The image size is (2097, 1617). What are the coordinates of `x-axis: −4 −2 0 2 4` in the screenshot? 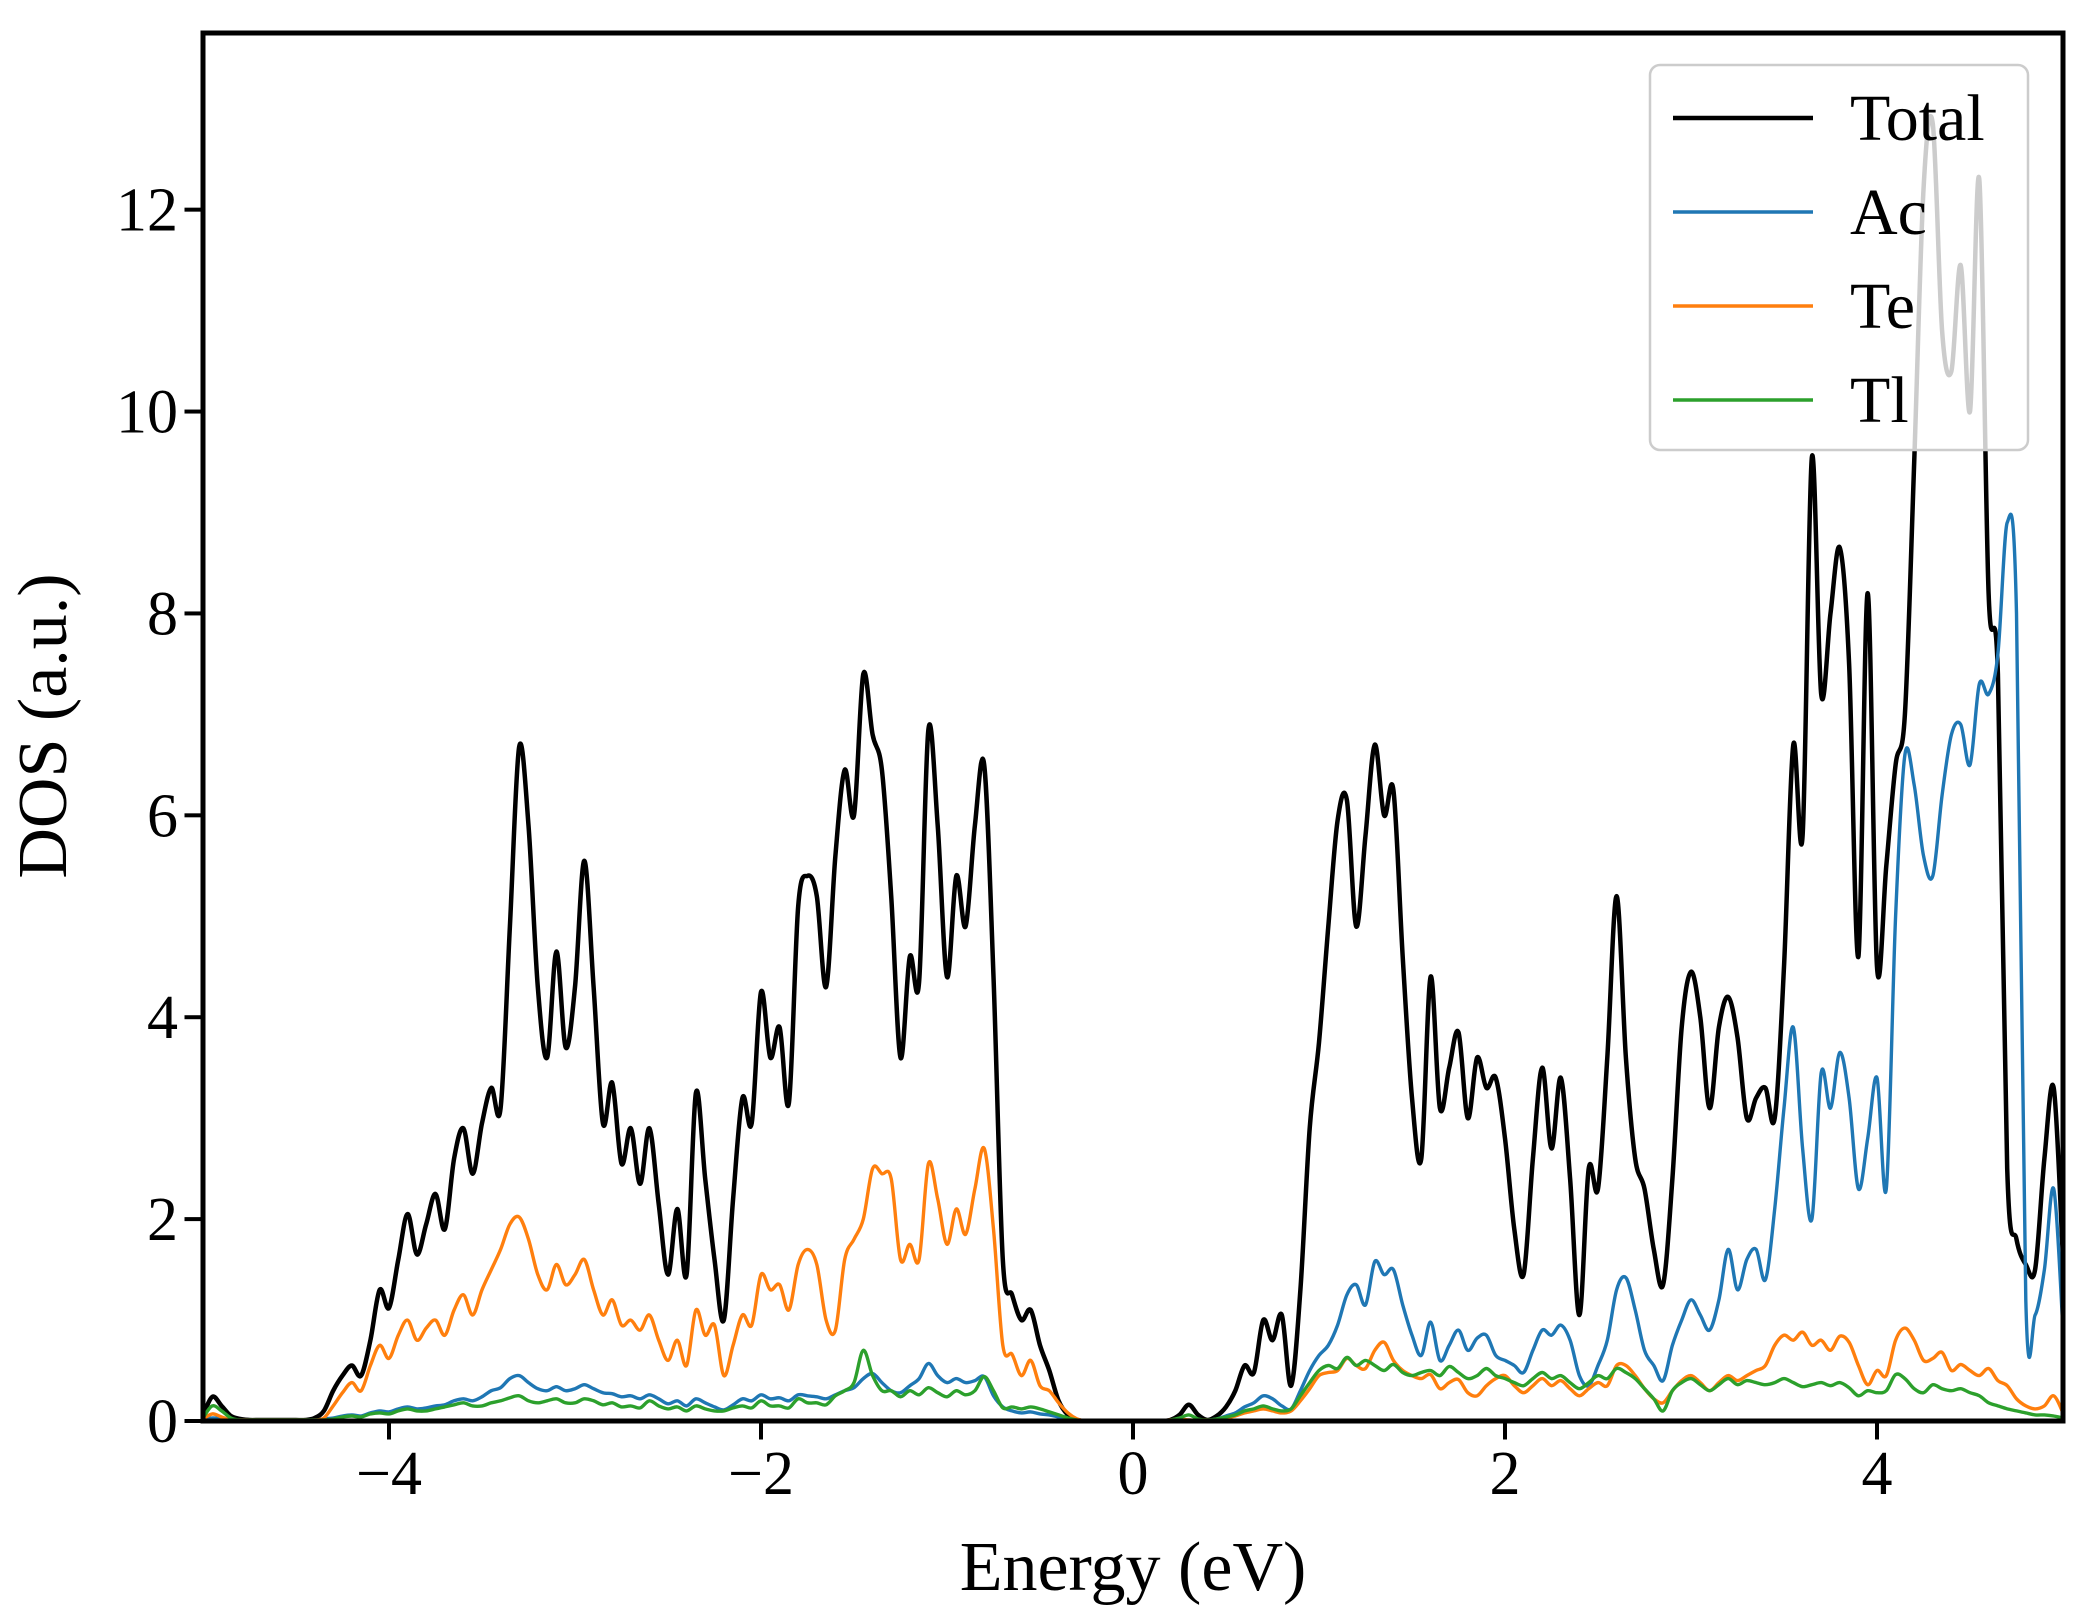 It's located at (1124, 1465).